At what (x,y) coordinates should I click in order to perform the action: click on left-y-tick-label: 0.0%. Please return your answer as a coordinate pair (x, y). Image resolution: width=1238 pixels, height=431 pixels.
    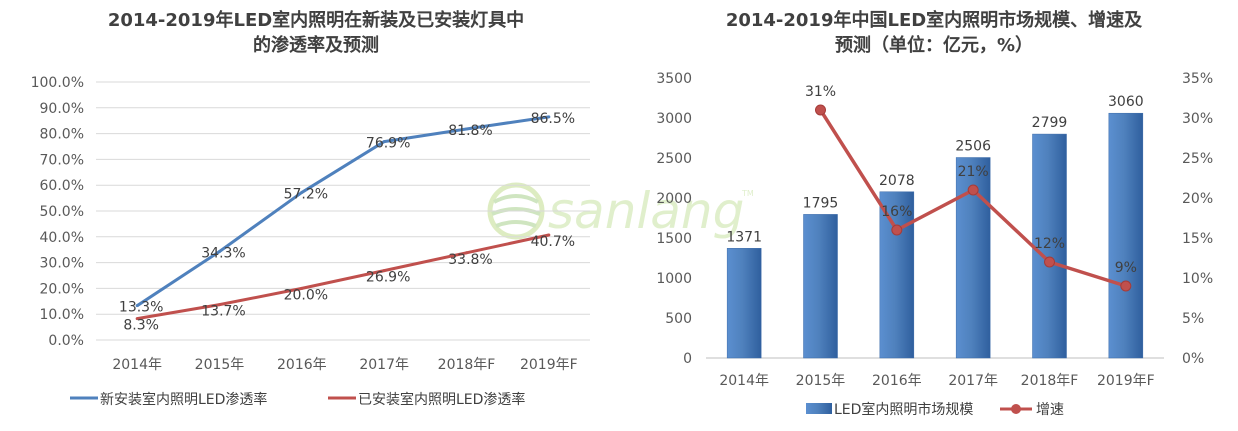
    Looking at the image, I should click on (66, 341).